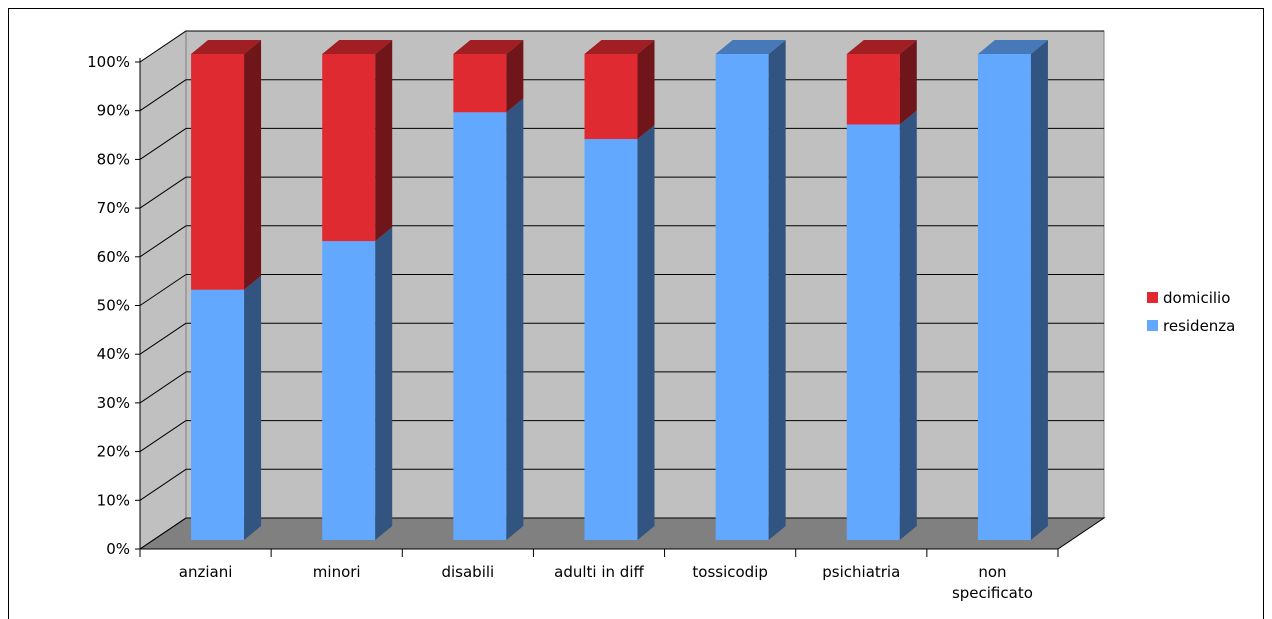 This screenshot has width=1272, height=619. I want to click on y-tick-label: 30%, so click(113, 403).